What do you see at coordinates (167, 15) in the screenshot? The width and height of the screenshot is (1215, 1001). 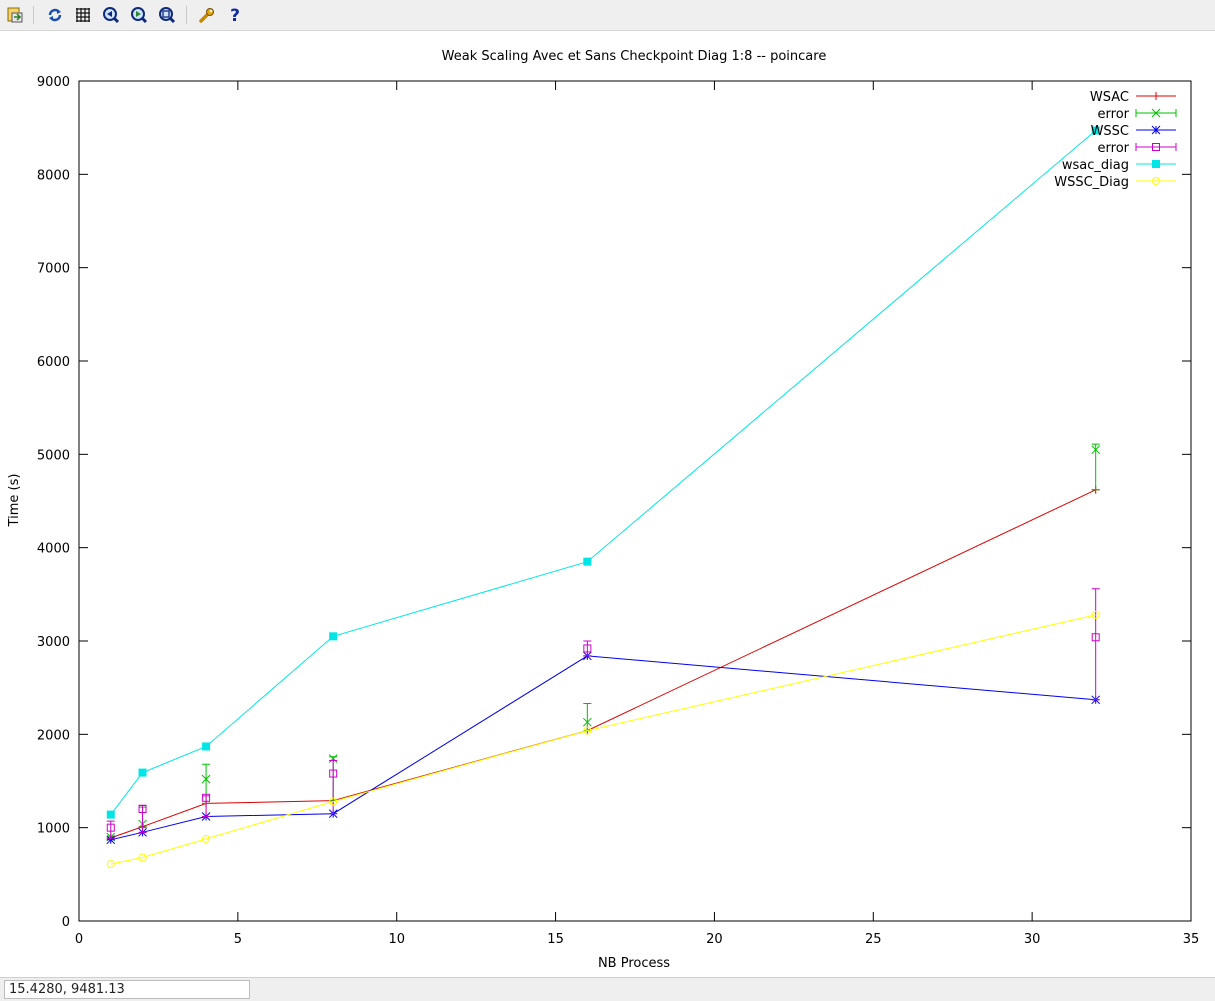 I see `autoscale-icon` at bounding box center [167, 15].